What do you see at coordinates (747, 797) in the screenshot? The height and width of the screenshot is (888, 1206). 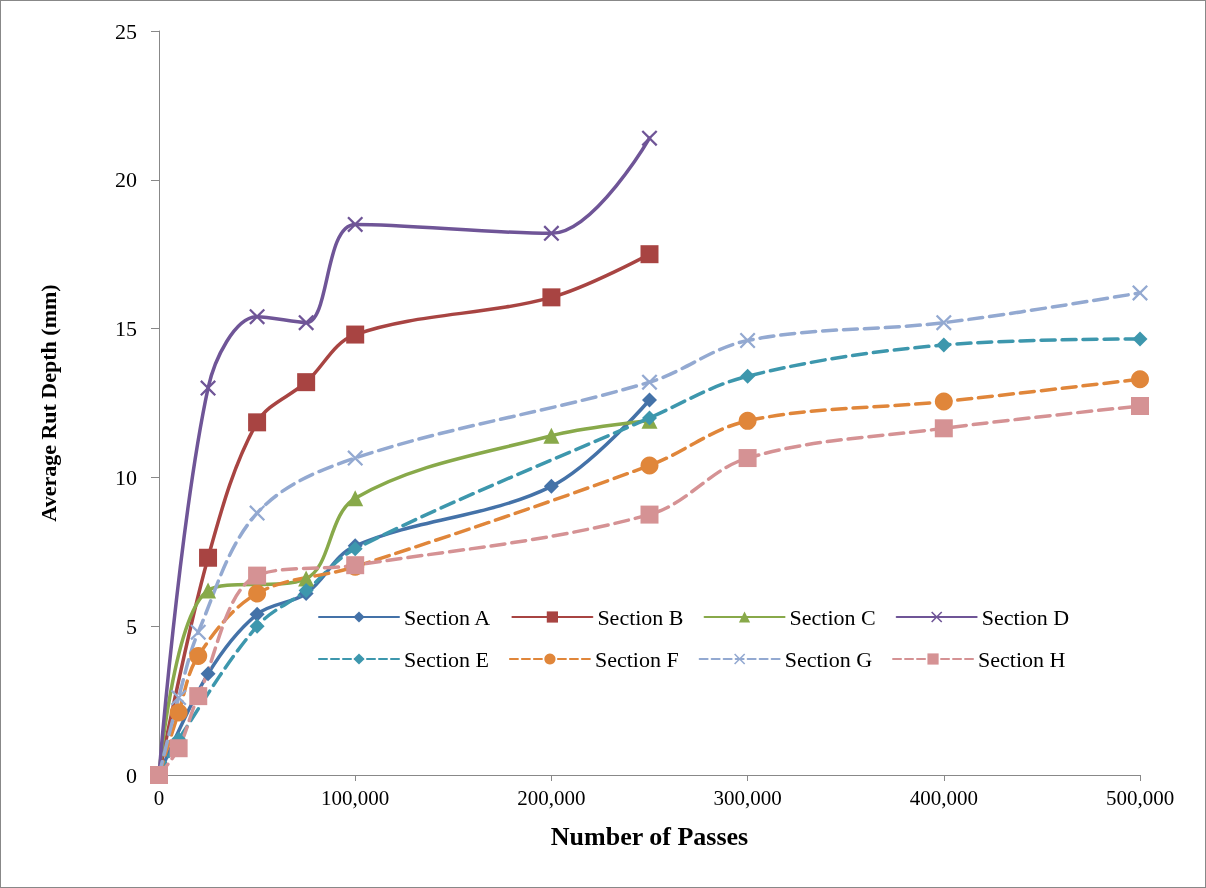 I see `x-tick-label: 300,000` at bounding box center [747, 797].